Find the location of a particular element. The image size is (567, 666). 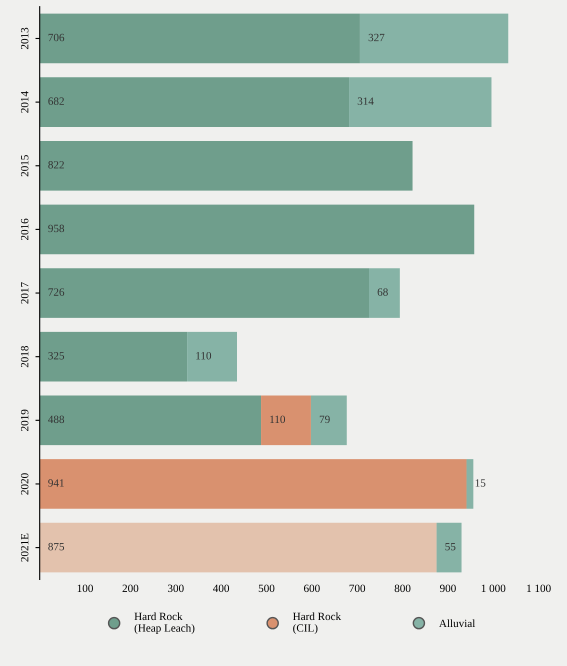

y-tick-label: 2013 is located at coordinates (24, 39).